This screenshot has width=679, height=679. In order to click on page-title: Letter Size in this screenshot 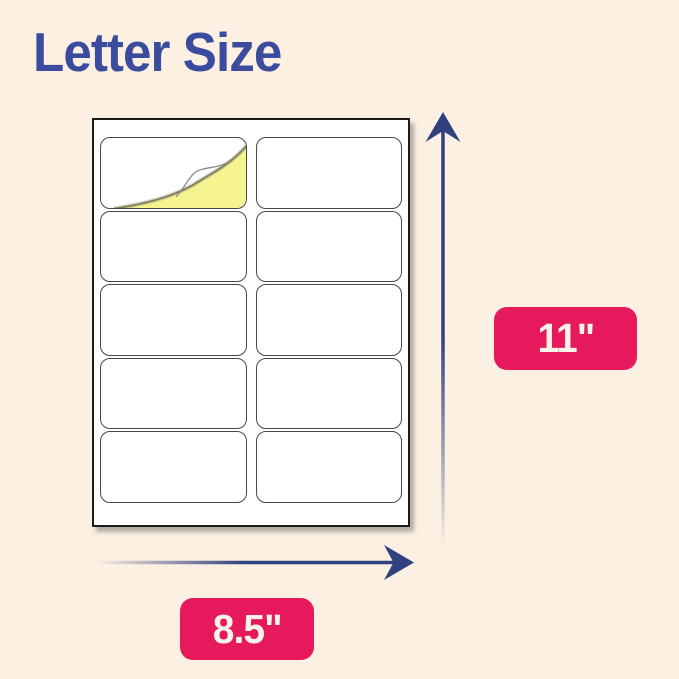, I will do `click(157, 52)`.